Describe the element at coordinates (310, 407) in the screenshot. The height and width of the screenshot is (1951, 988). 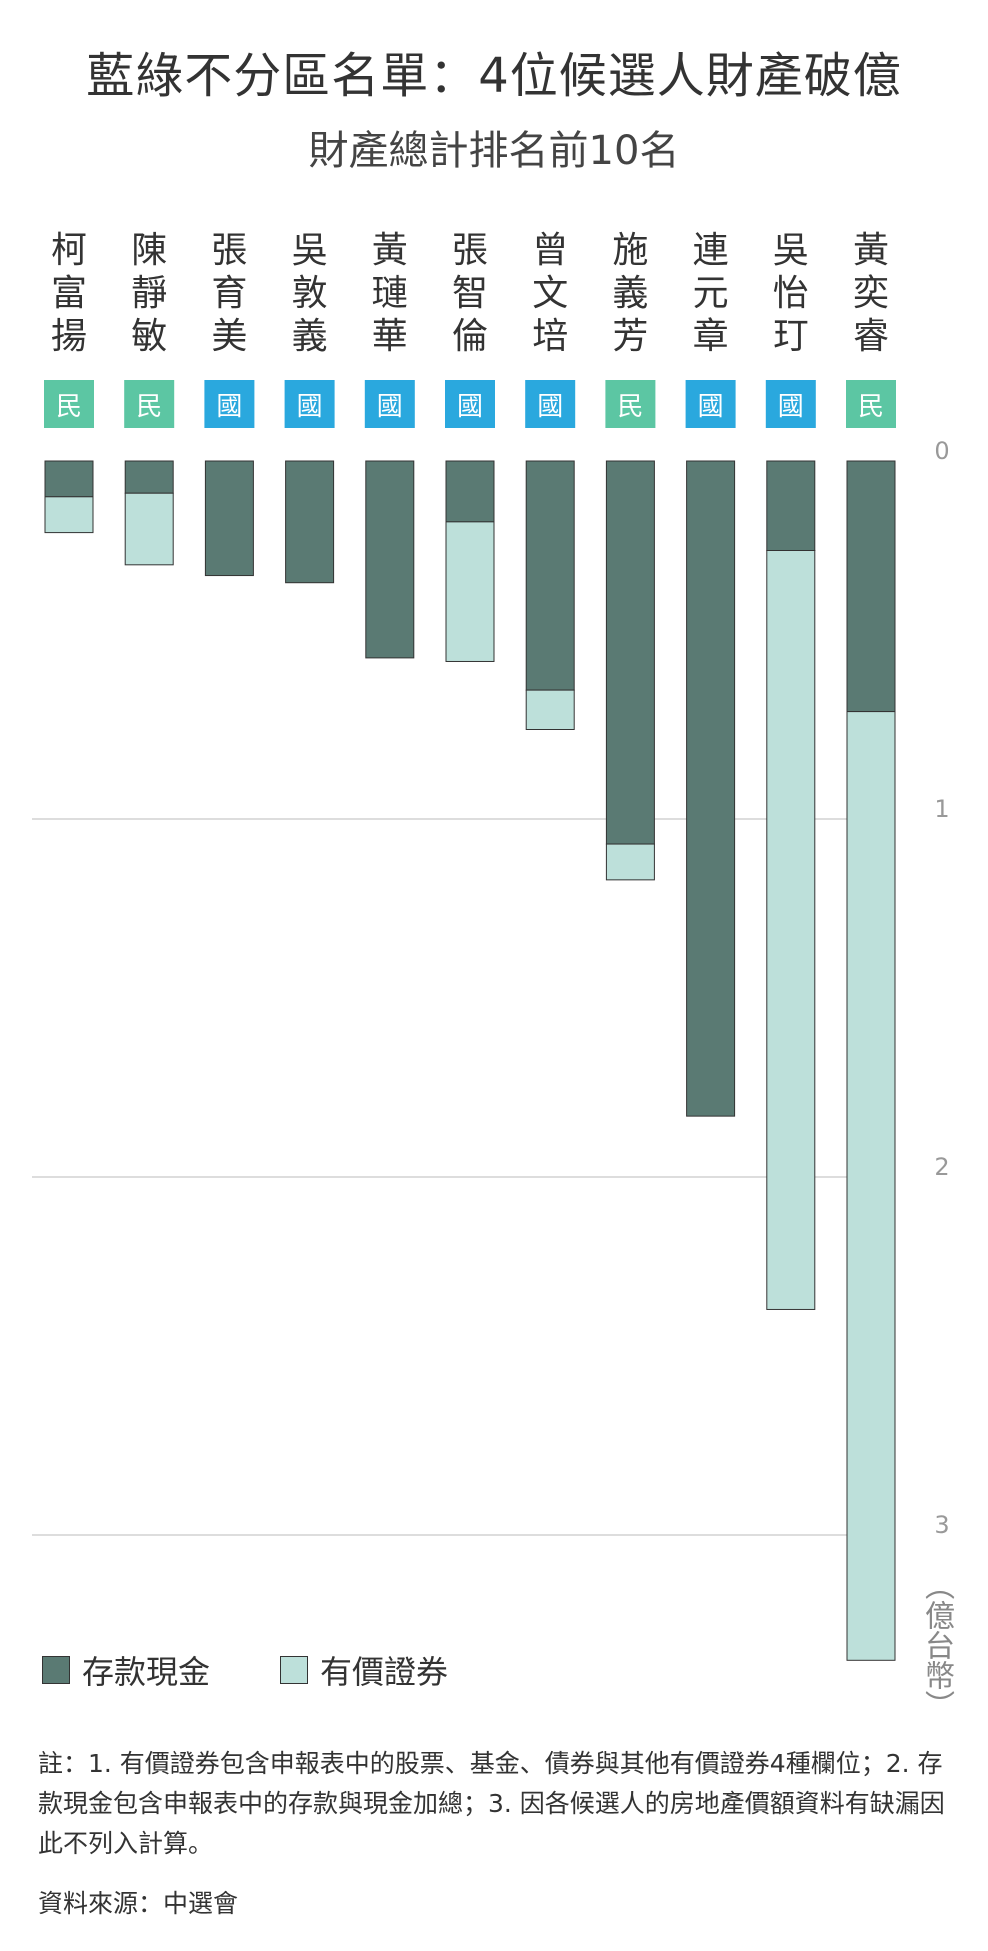
I see `party-badge-label-3: 國` at that location.